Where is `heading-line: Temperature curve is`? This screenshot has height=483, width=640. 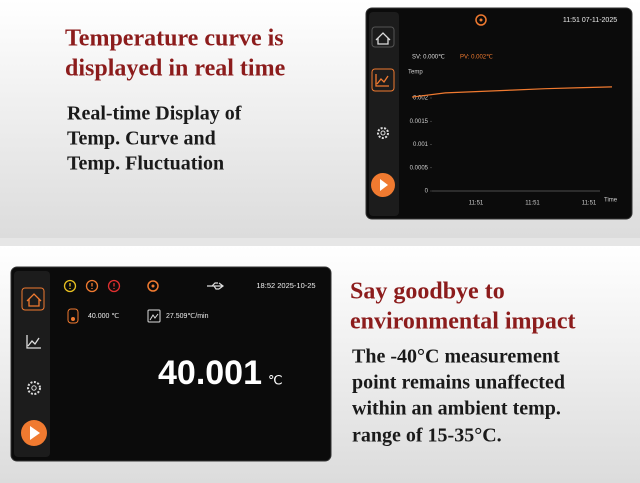
heading-line: Temperature curve is is located at coordinates (174, 39).